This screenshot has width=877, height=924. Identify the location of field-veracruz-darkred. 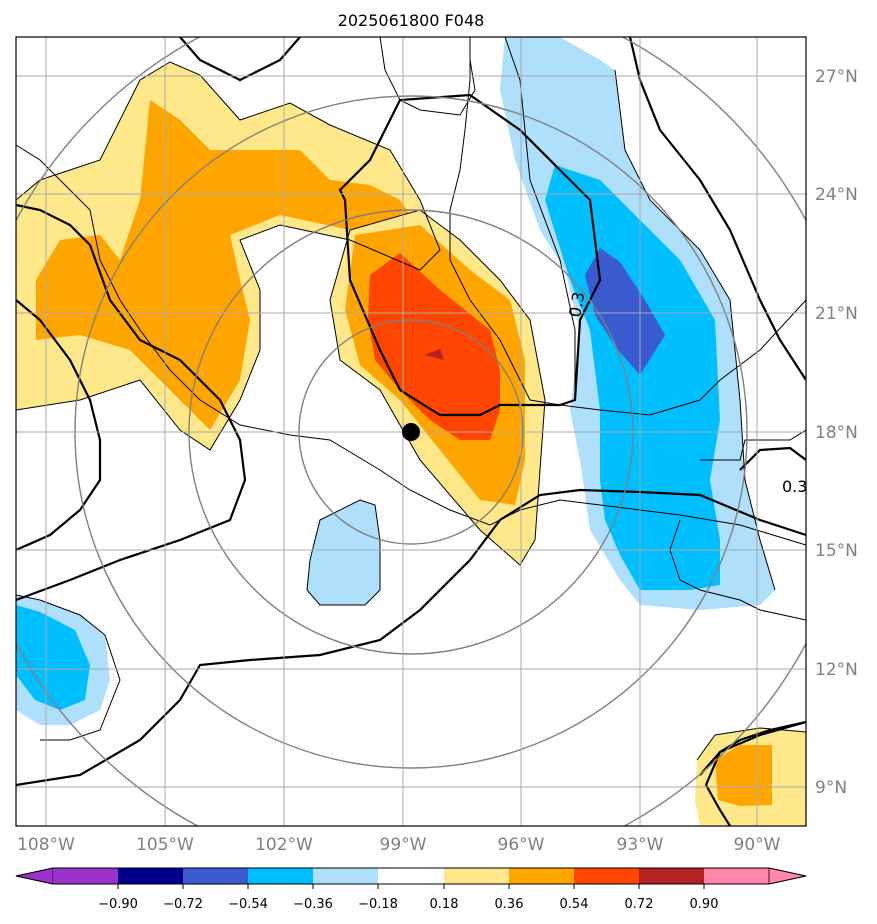
(434, 354).